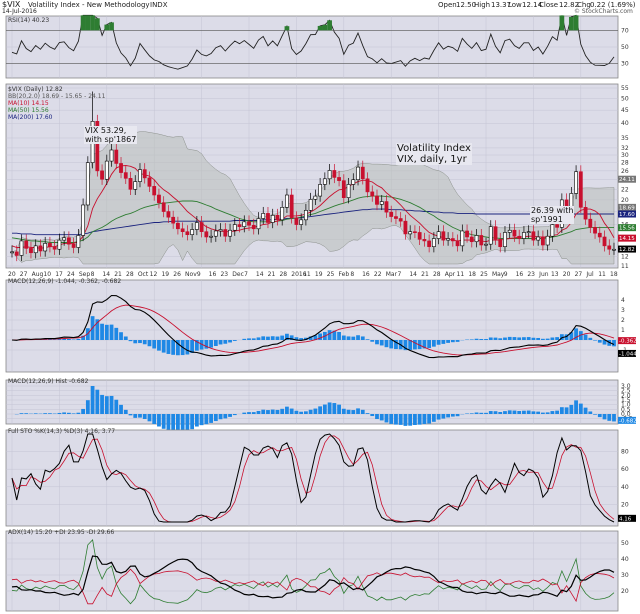  Describe the element at coordinates (625, 504) in the screenshot. I see `sto-tick-label: 20` at that location.